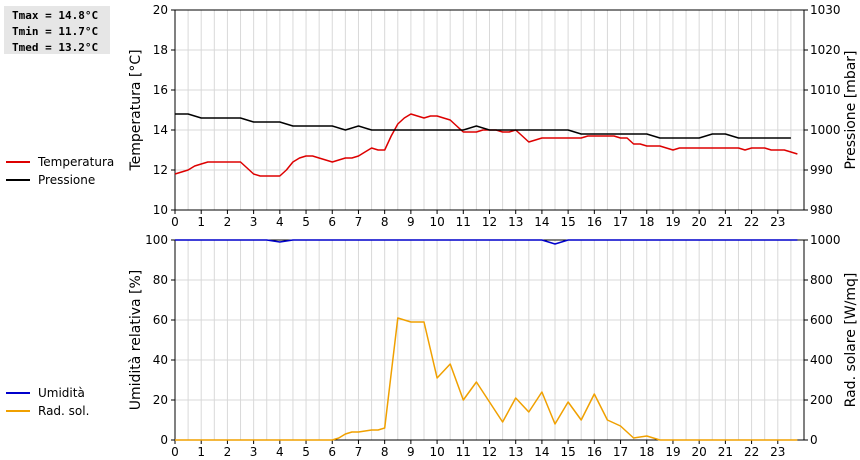 The height and width of the screenshot is (460, 860). Describe the element at coordinates (825, 10) in the screenshot. I see `y2-tick-label: 1030` at that location.